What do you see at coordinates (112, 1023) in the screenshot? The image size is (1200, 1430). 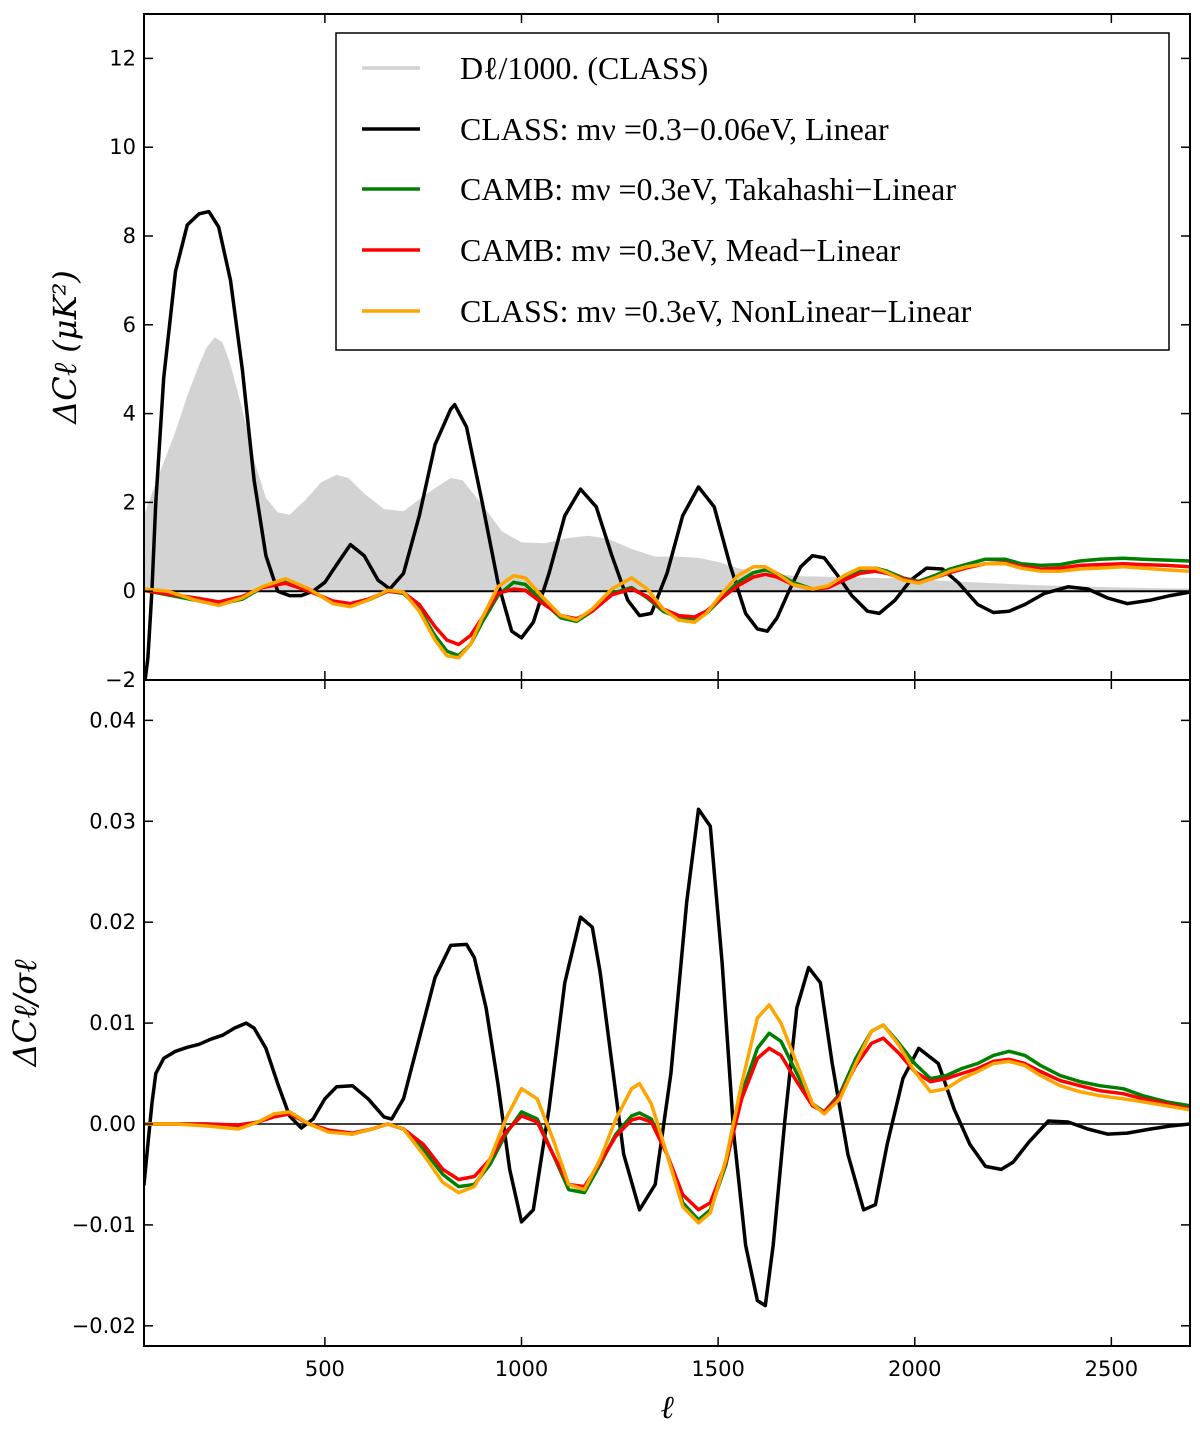 I see `bottom-ytick-label: 0.01` at bounding box center [112, 1023].